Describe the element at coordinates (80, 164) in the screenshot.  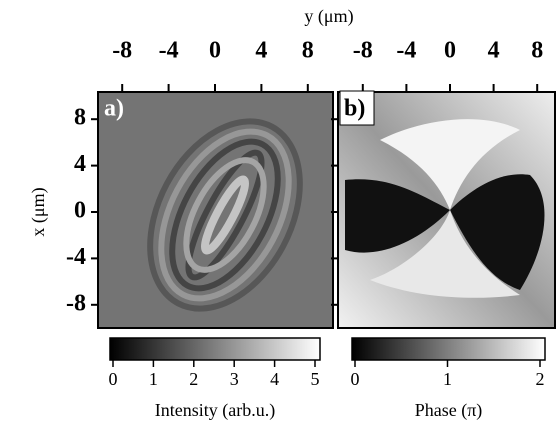
I see `y-tick-label: 4` at that location.